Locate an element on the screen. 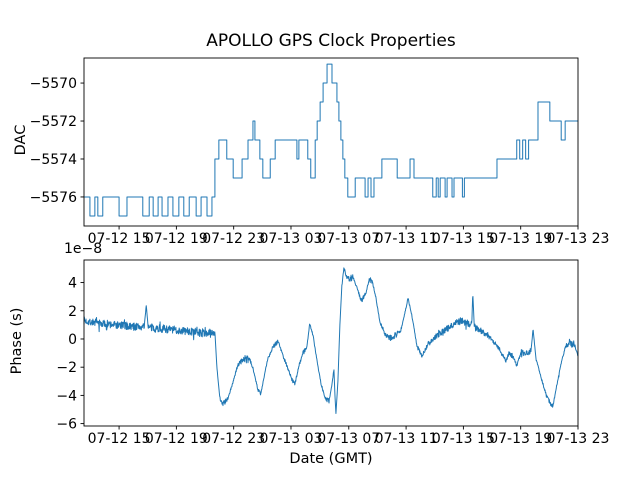 Image resolution: width=640 pixels, height=480 pixels. offset-text: 1e−8 is located at coordinates (83, 249).